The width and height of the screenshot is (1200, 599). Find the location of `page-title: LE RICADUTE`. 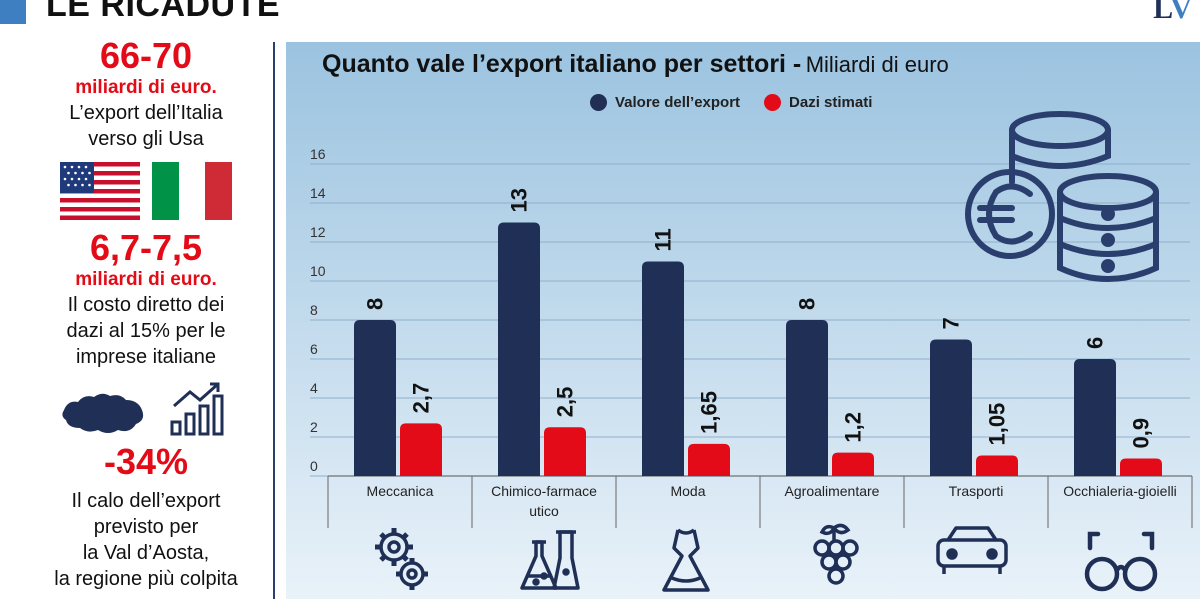

page-title: LE RICADUTE is located at coordinates (163, 12).